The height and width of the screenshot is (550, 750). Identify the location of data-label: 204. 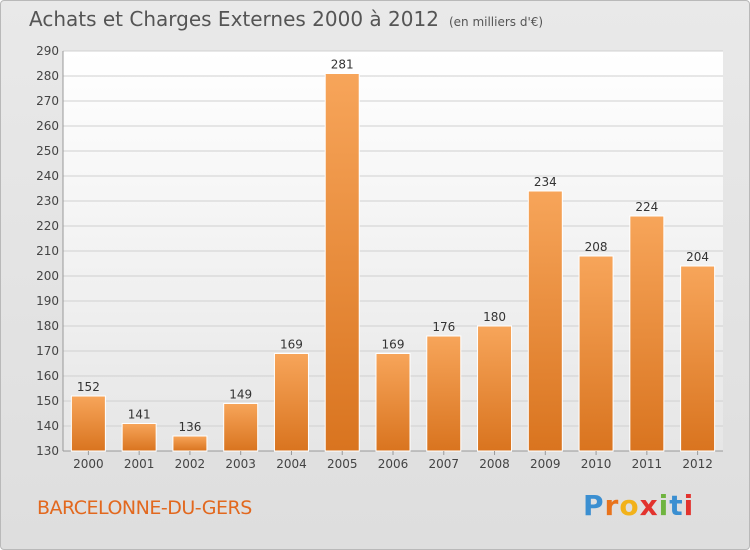
(697, 257).